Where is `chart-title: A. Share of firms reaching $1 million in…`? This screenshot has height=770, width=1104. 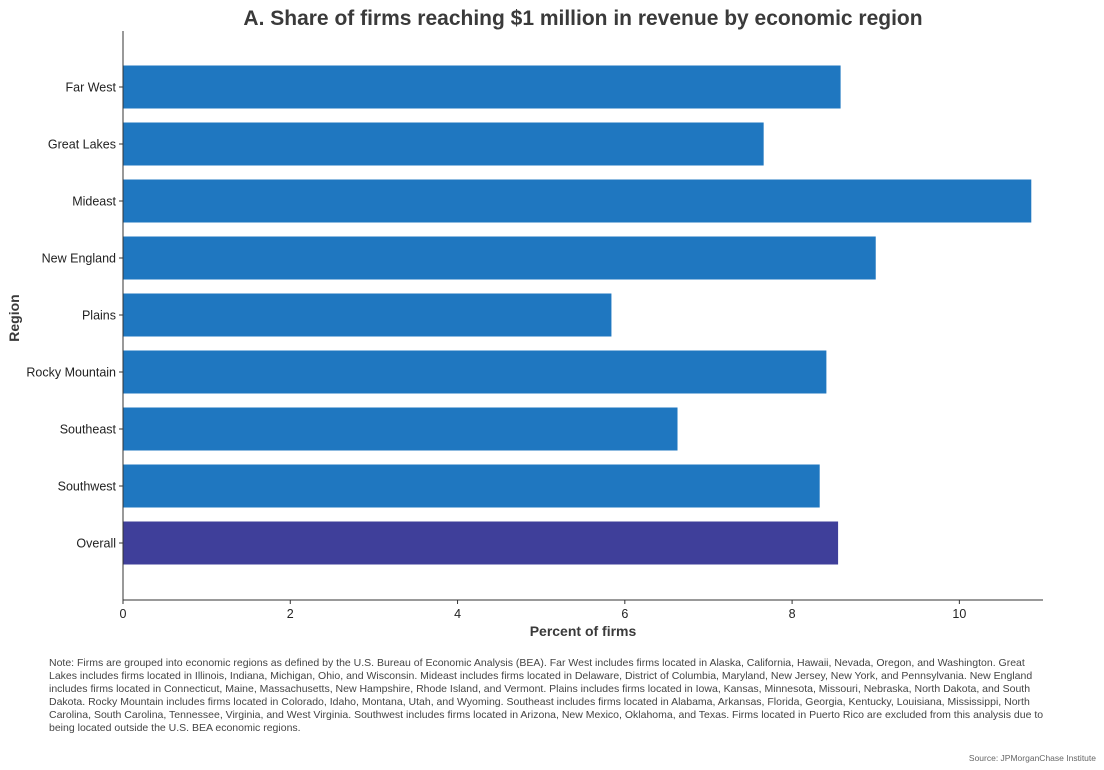
chart-title: A. Share of firms reaching $1 million in… is located at coordinates (582, 18).